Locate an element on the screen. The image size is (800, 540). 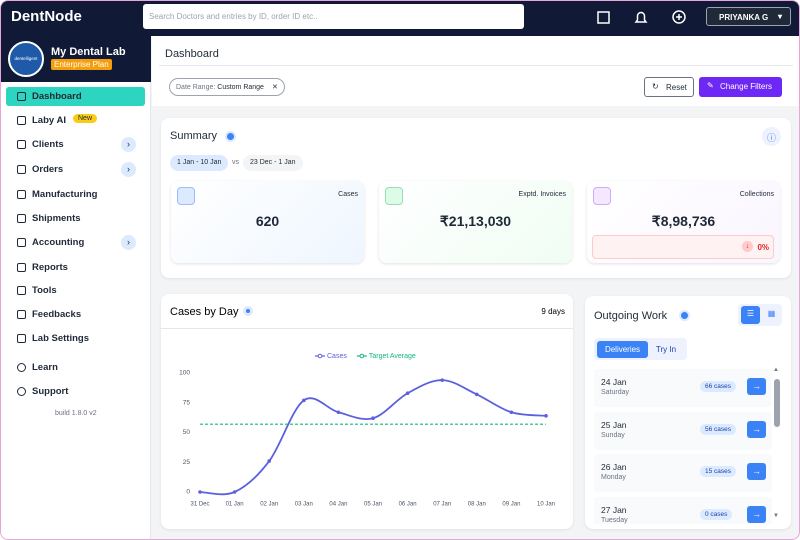
nav-item: Laby AI is located at coordinates (49, 120).